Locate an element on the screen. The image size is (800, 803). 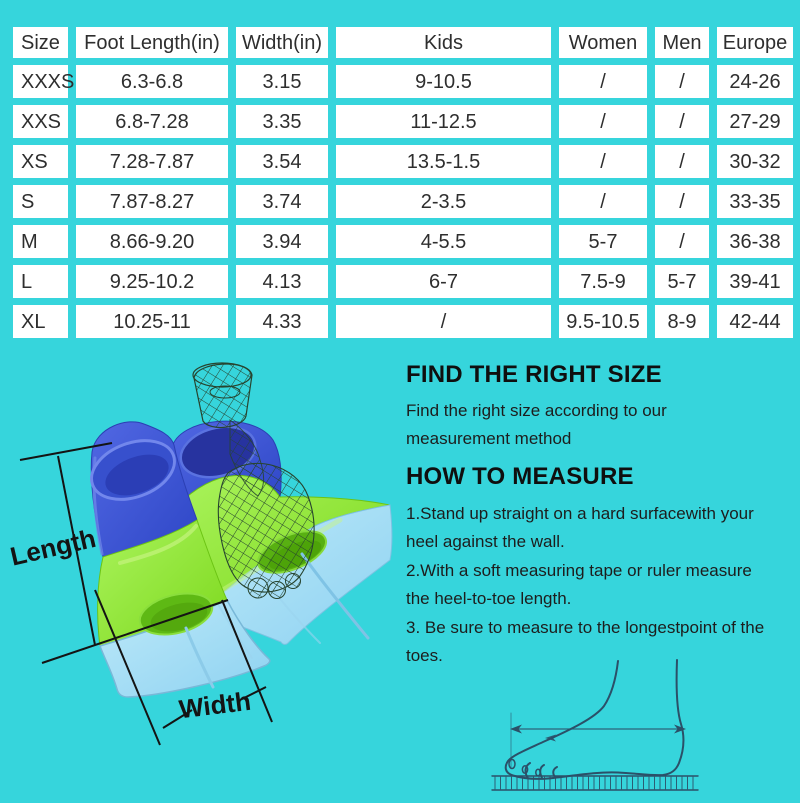
table-cell: 9.25-10.2 is located at coordinates (152, 281).